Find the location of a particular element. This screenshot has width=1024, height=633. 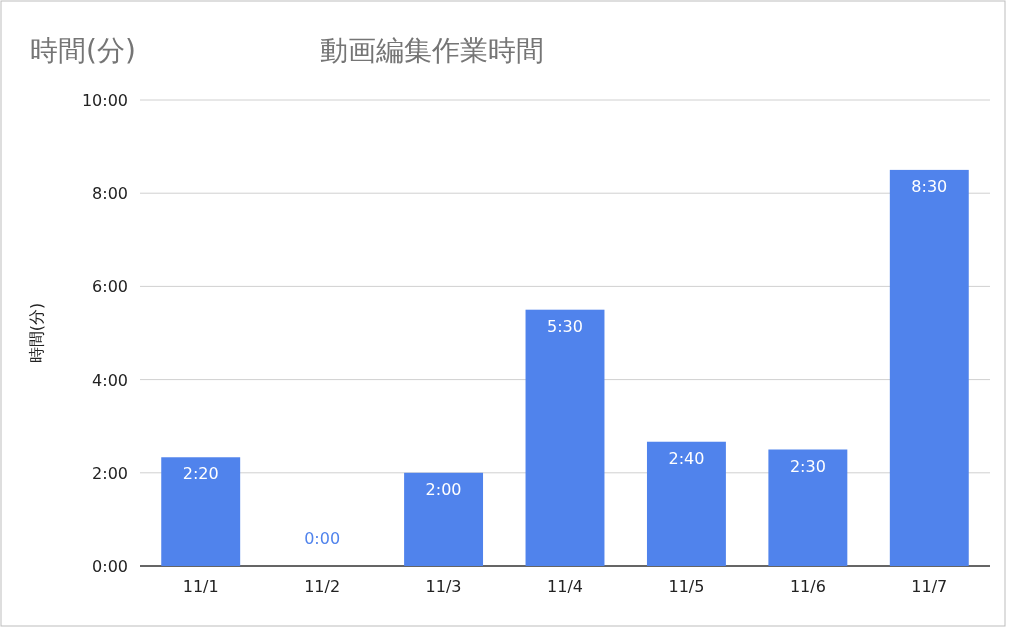

y-tick-label: 2:00 is located at coordinates (110, 473).